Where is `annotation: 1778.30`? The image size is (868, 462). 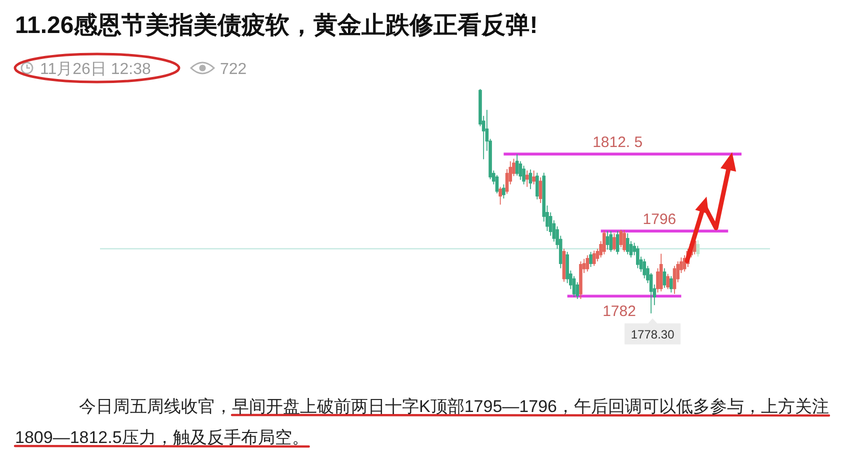
annotation: 1778.30 is located at coordinates (652, 334).